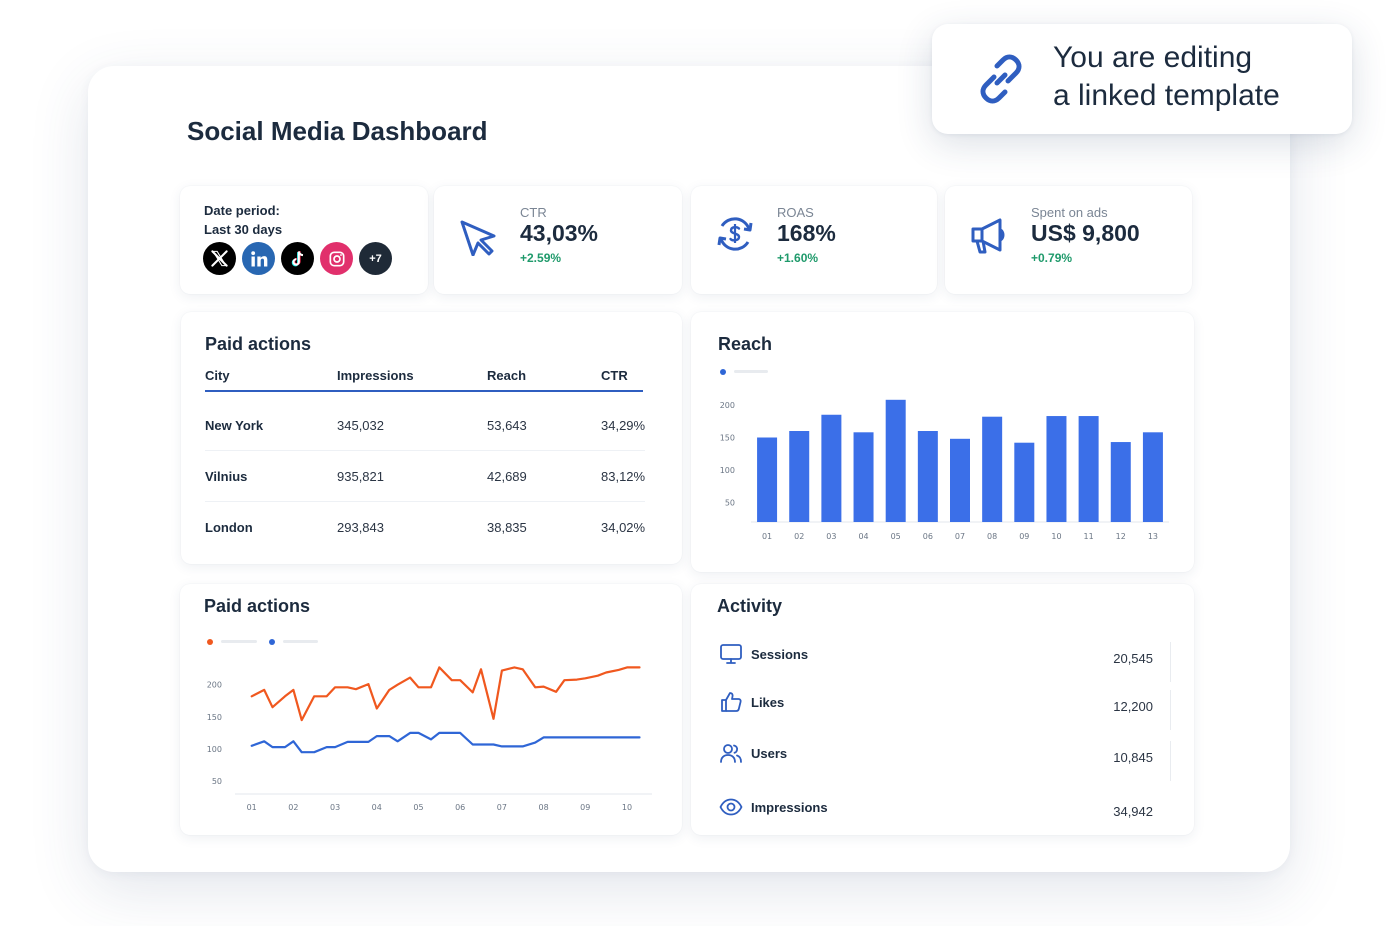 The width and height of the screenshot is (1400, 926). What do you see at coordinates (243, 229) in the screenshot?
I see `date-period-value: Last 30 days` at bounding box center [243, 229].